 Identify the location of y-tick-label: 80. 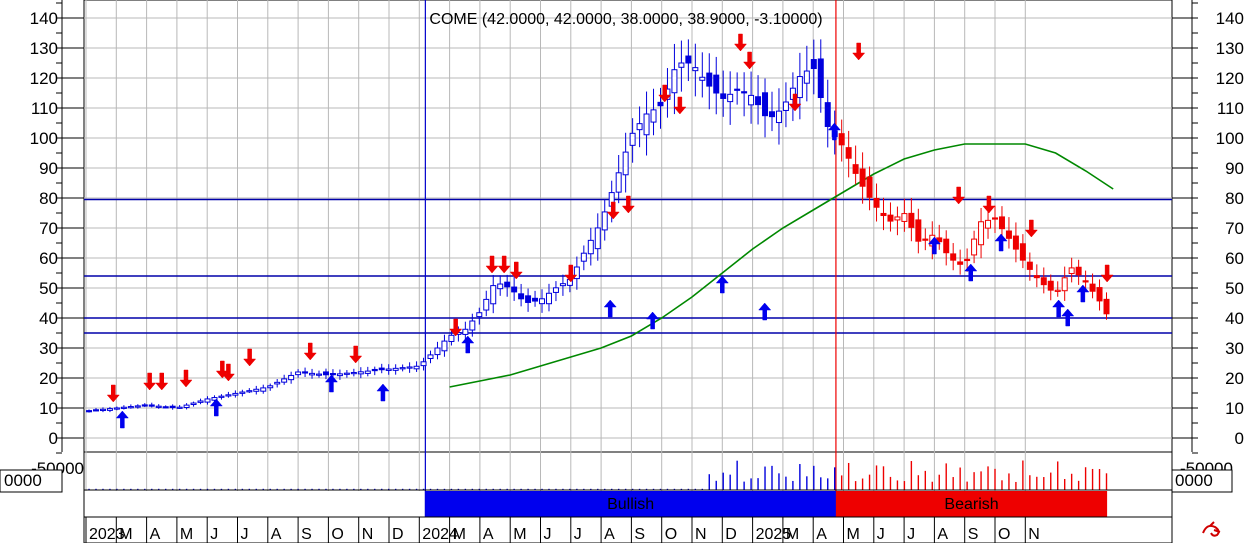
(1234, 198).